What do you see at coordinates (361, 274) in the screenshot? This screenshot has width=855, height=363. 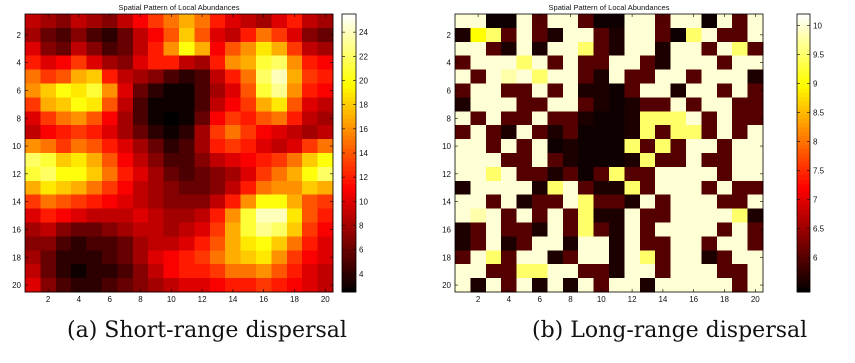 I see `colorbar-tick-label: 4` at bounding box center [361, 274].